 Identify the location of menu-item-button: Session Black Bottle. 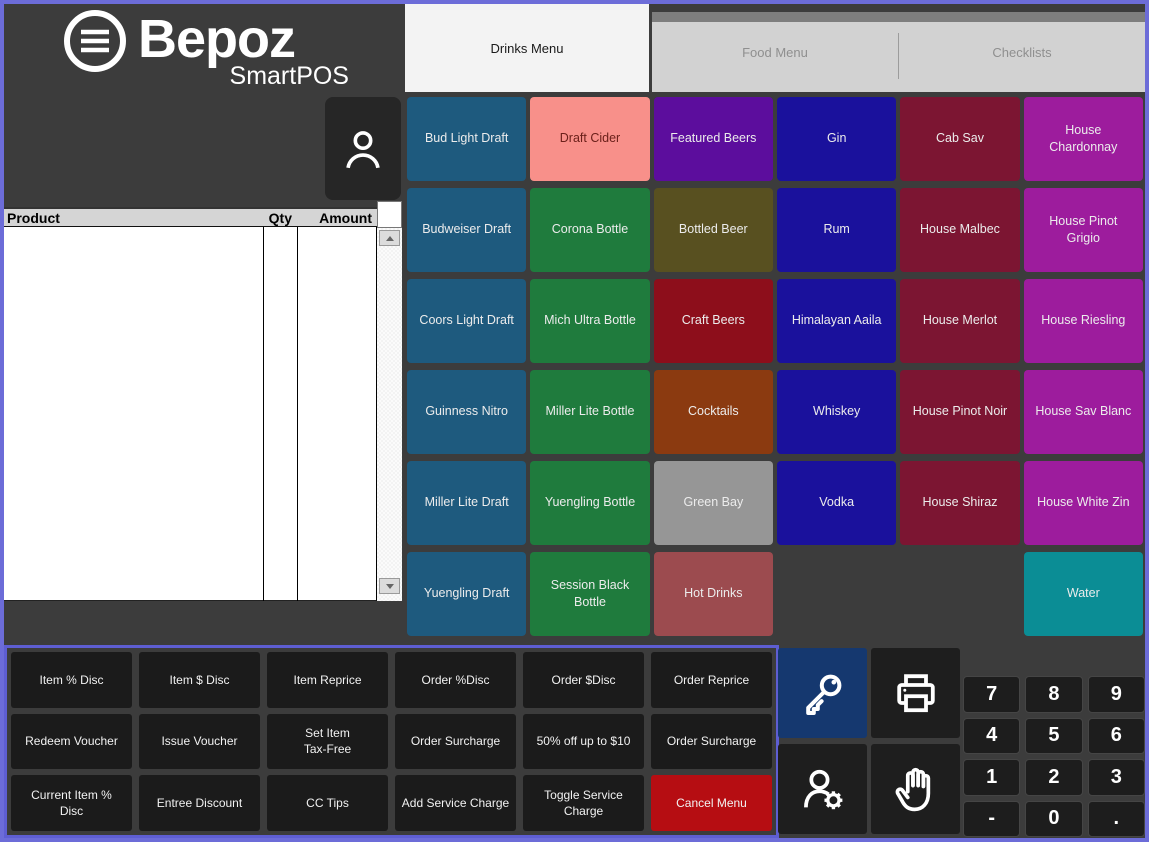
(590, 594).